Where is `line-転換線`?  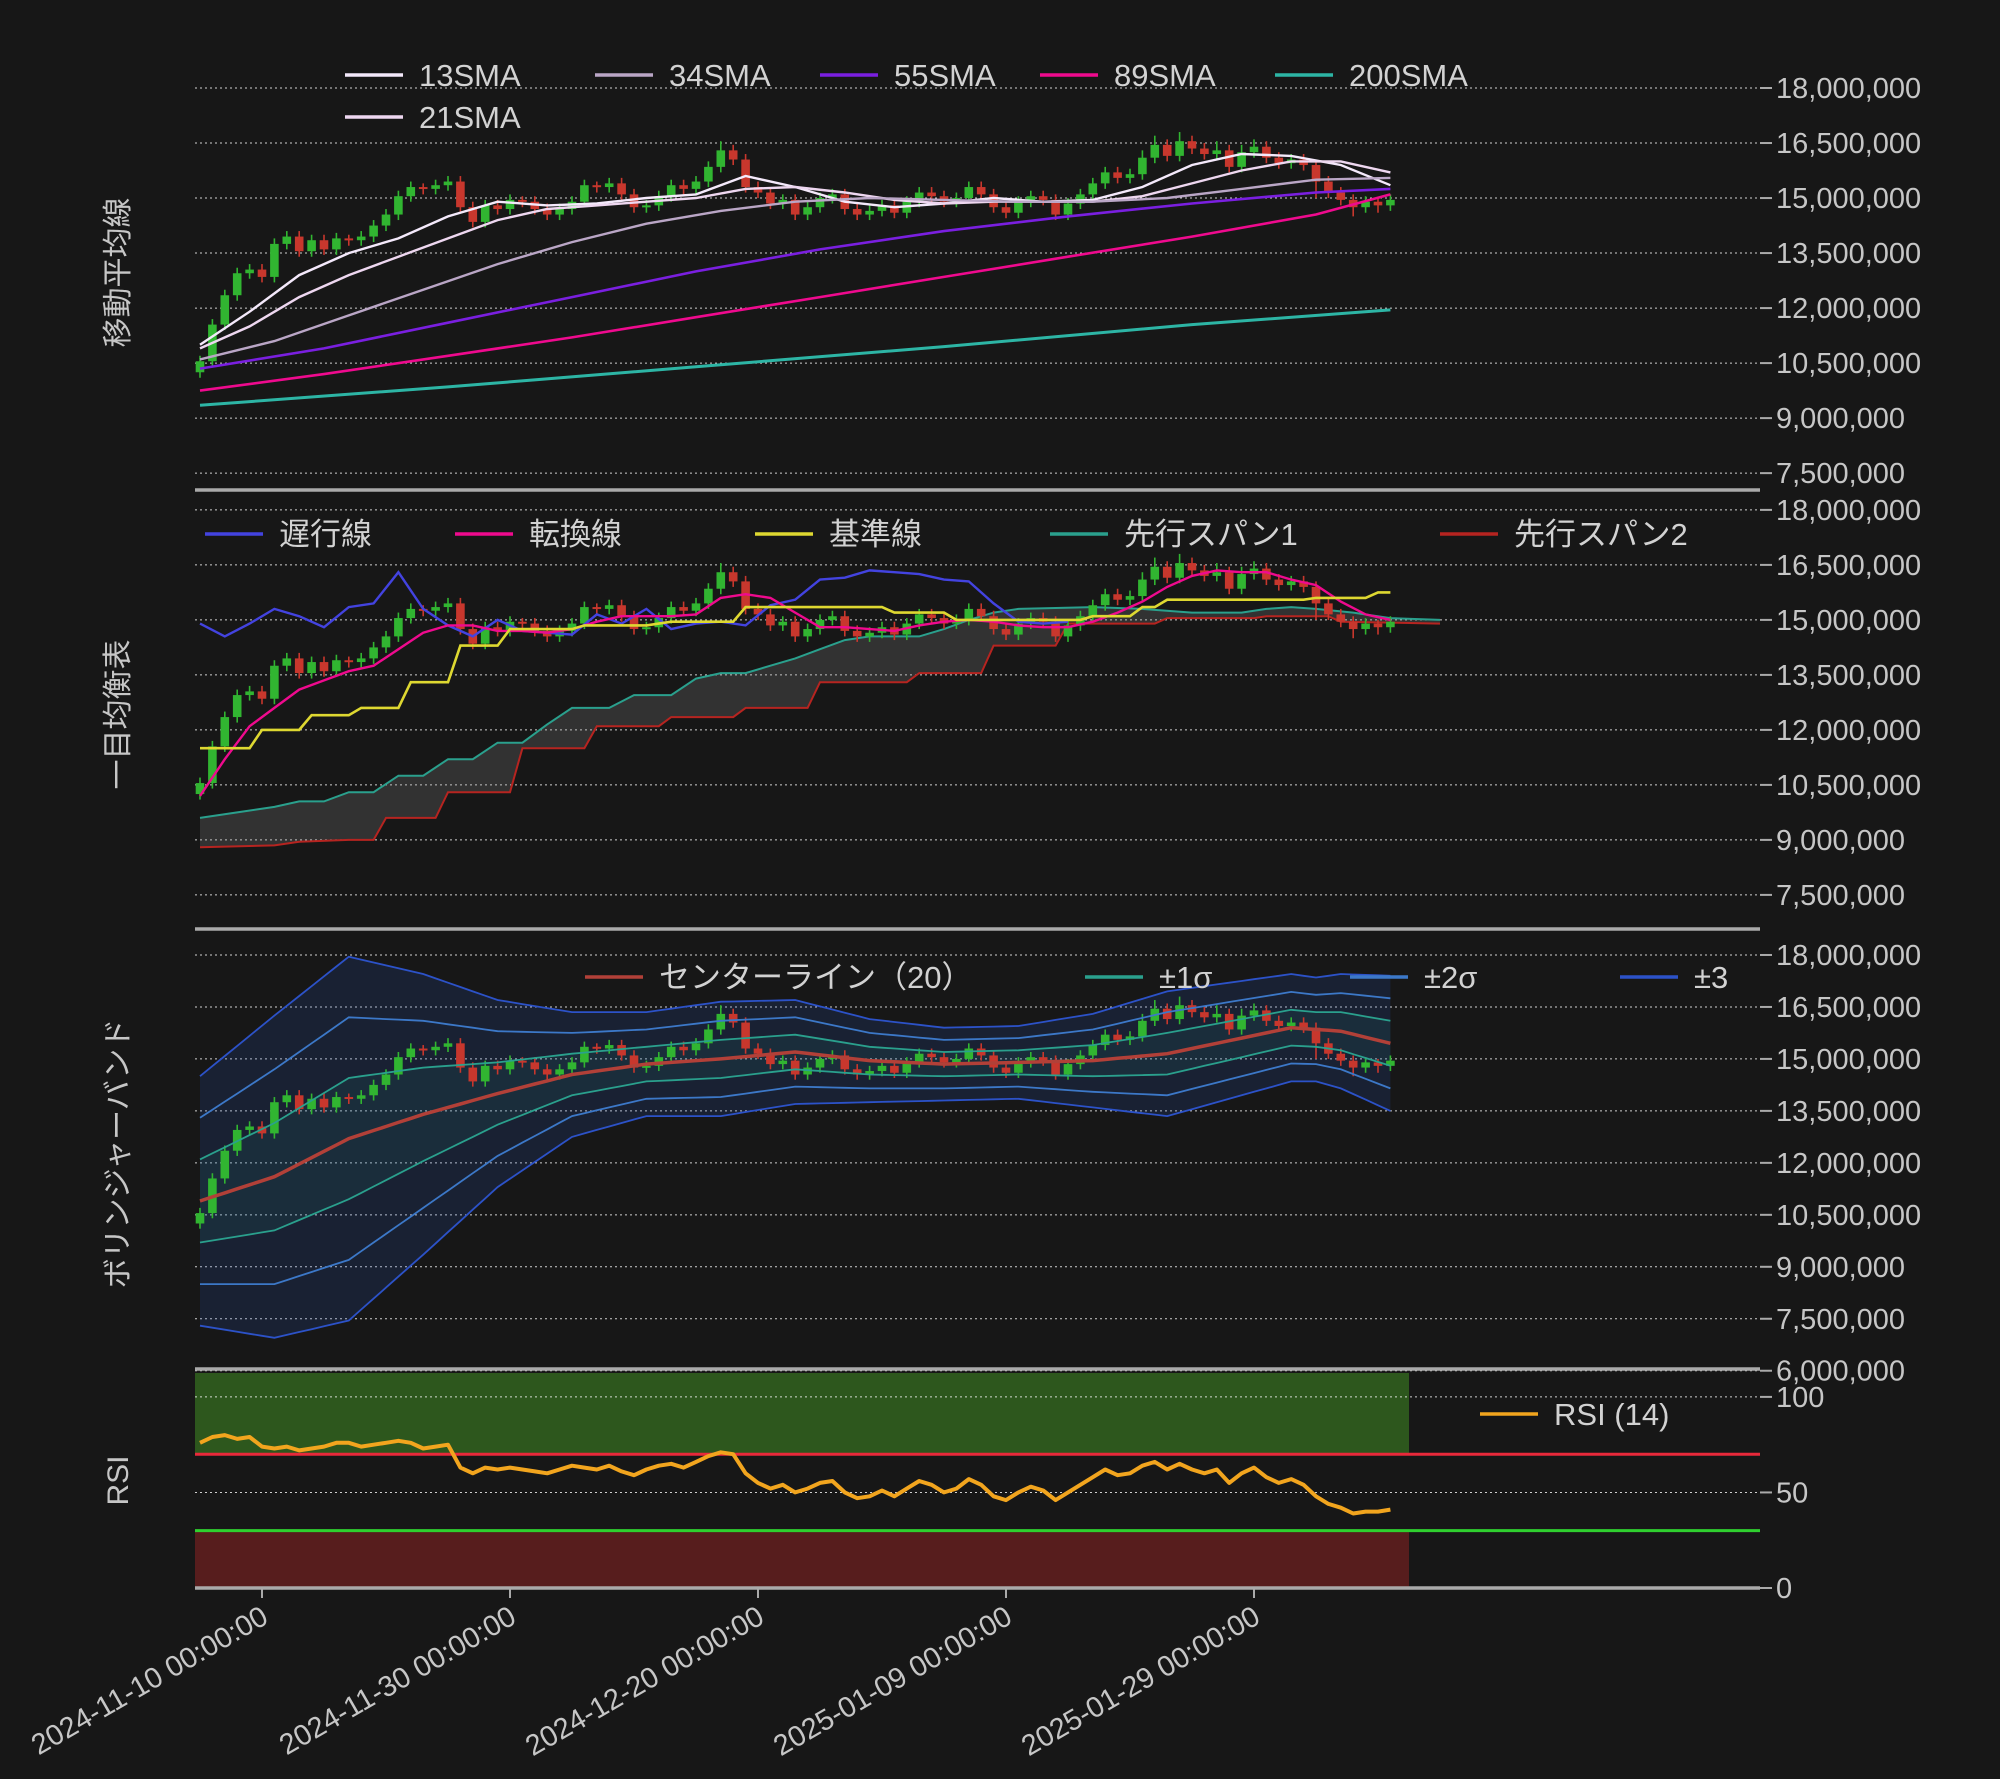 line-転換線 is located at coordinates (795, 683).